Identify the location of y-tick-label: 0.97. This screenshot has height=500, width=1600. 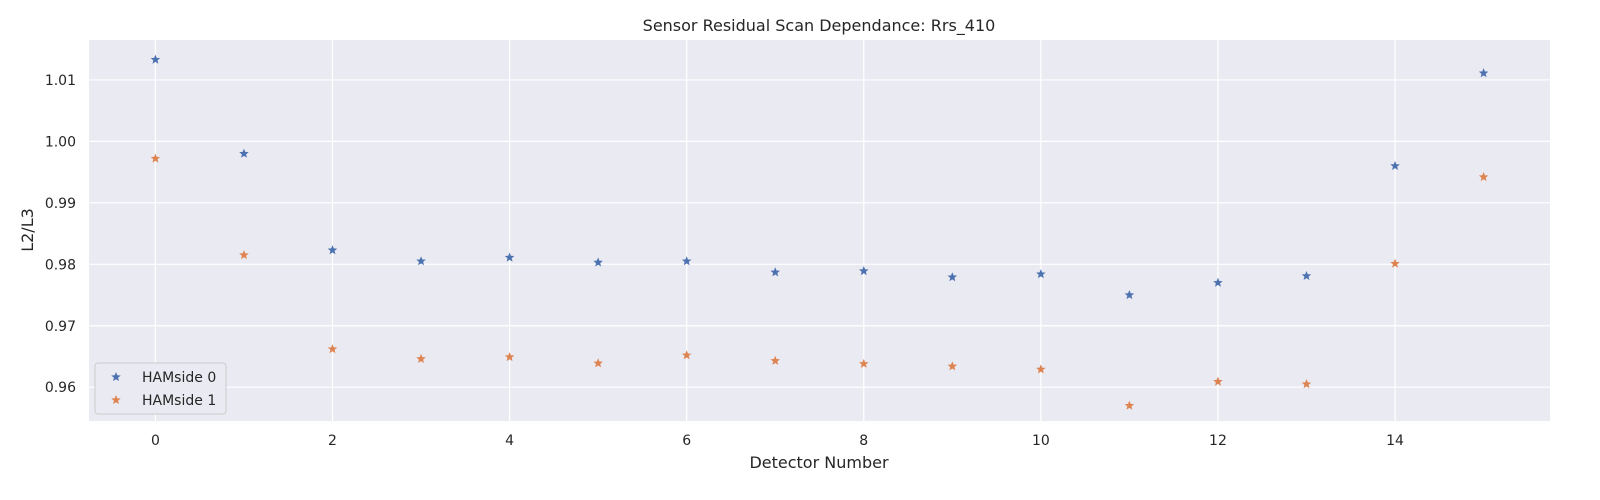
(60, 327).